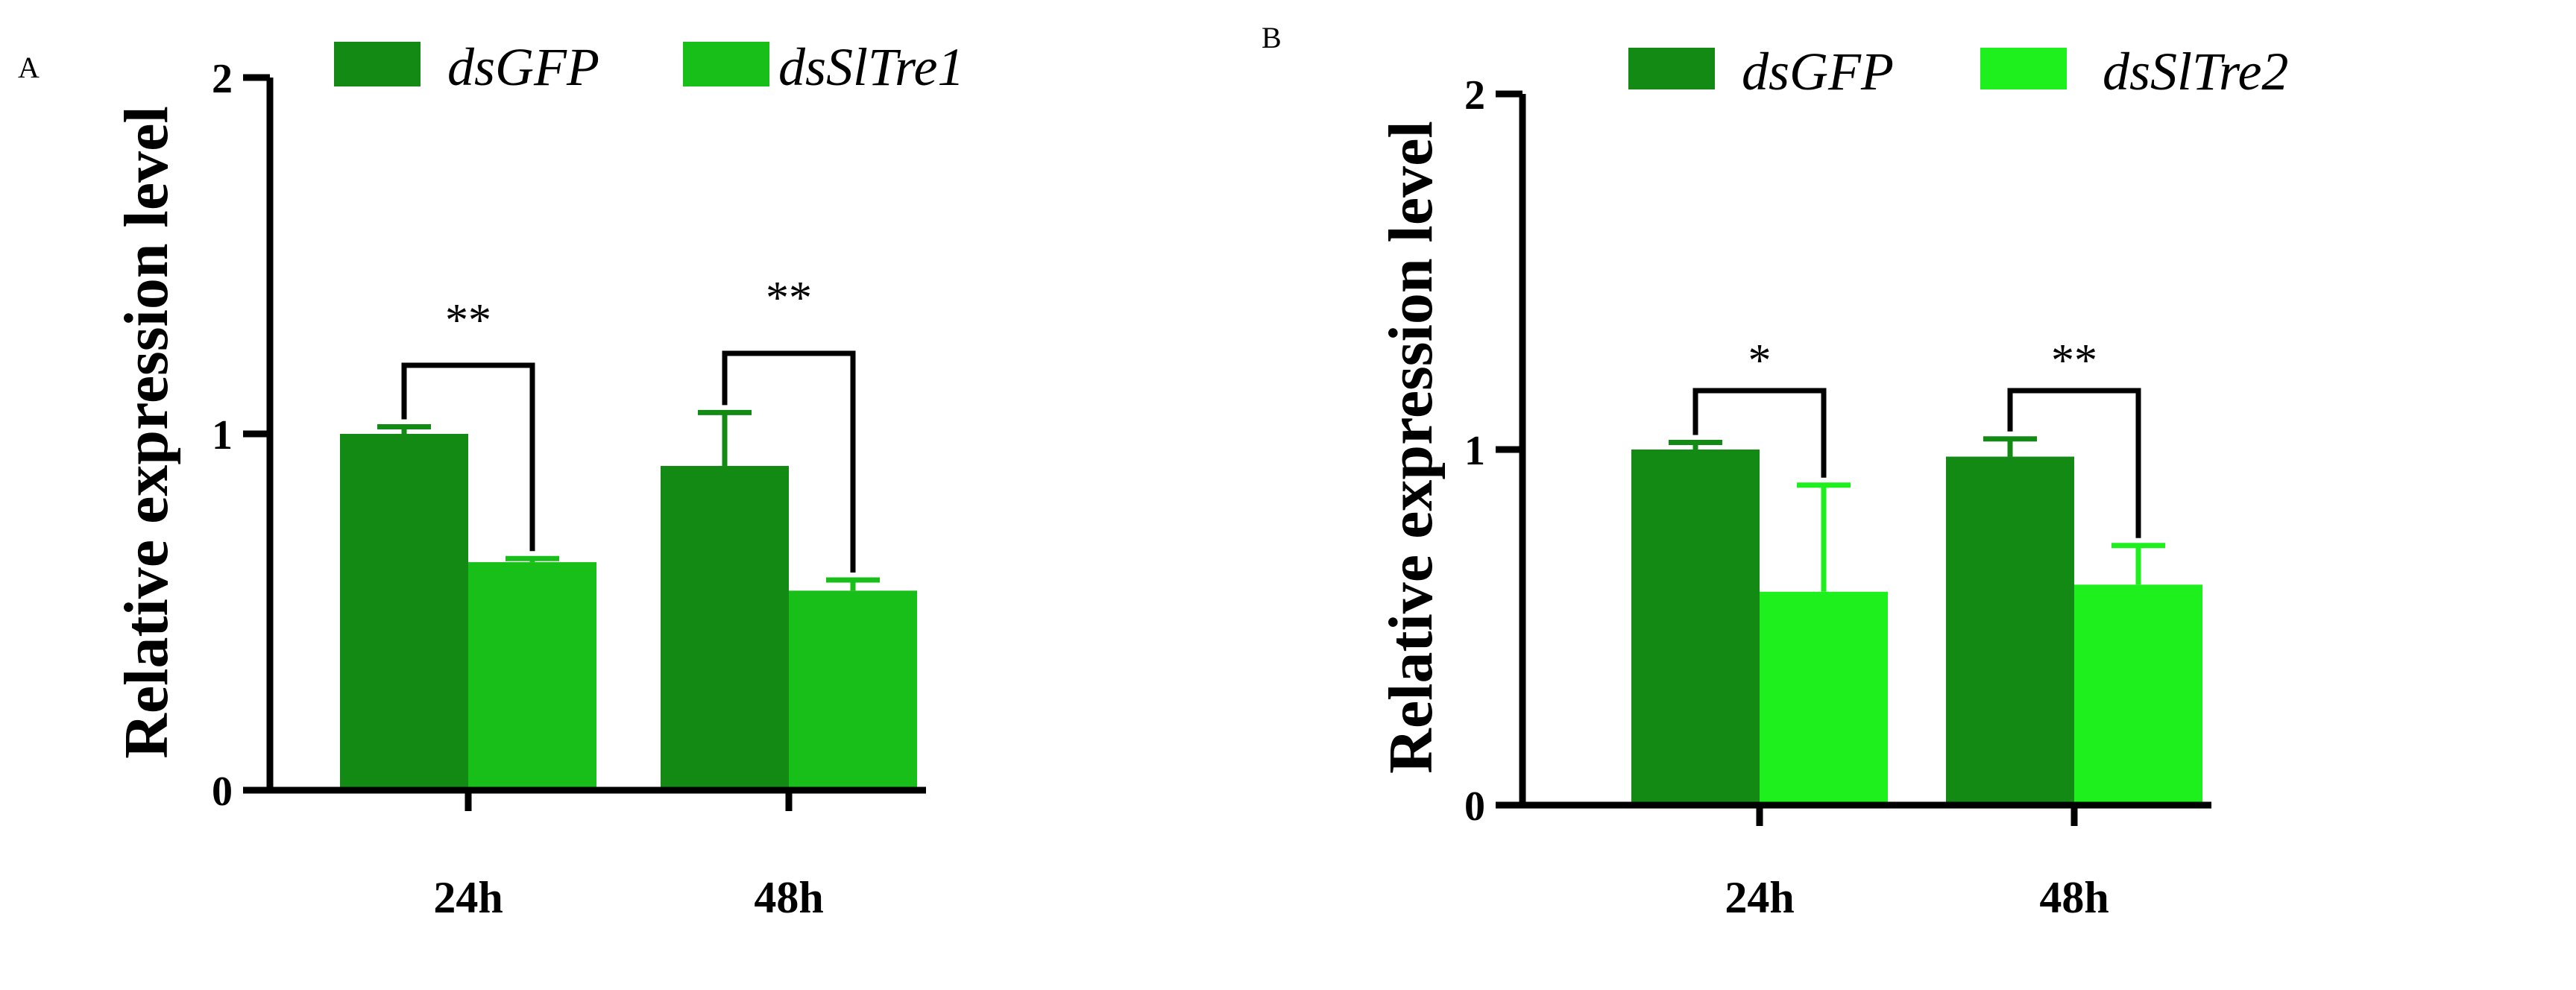 This screenshot has height=990, width=2576. I want to click on legend-label-dsSlTre1: dsSlTre1, so click(871, 67).